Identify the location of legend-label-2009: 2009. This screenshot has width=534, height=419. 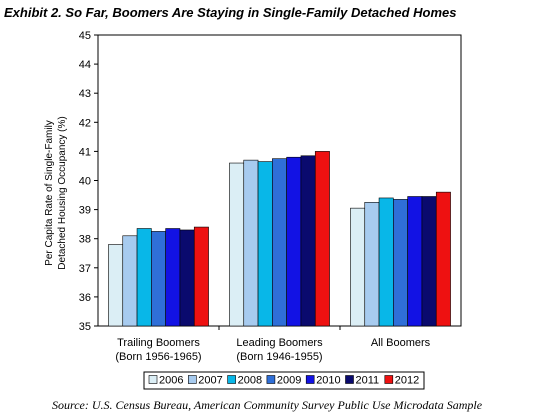
(289, 381).